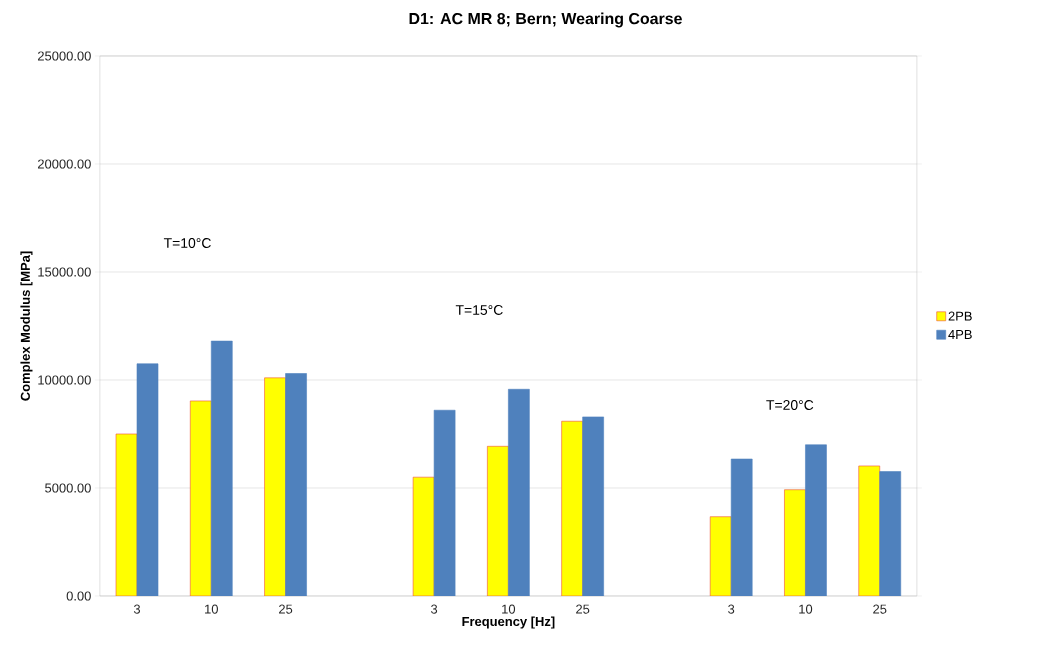  What do you see at coordinates (187, 243) in the screenshot?
I see `annotation: T=10°C` at bounding box center [187, 243].